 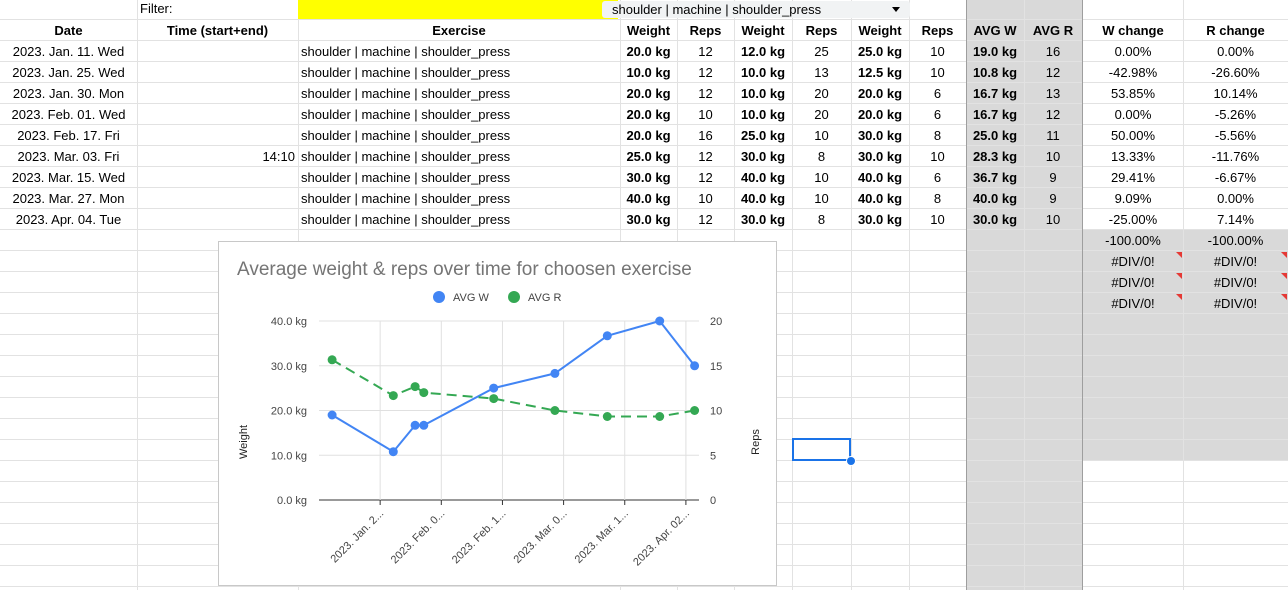 I want to click on cell-avg-r: 11, so click(x=1053, y=135).